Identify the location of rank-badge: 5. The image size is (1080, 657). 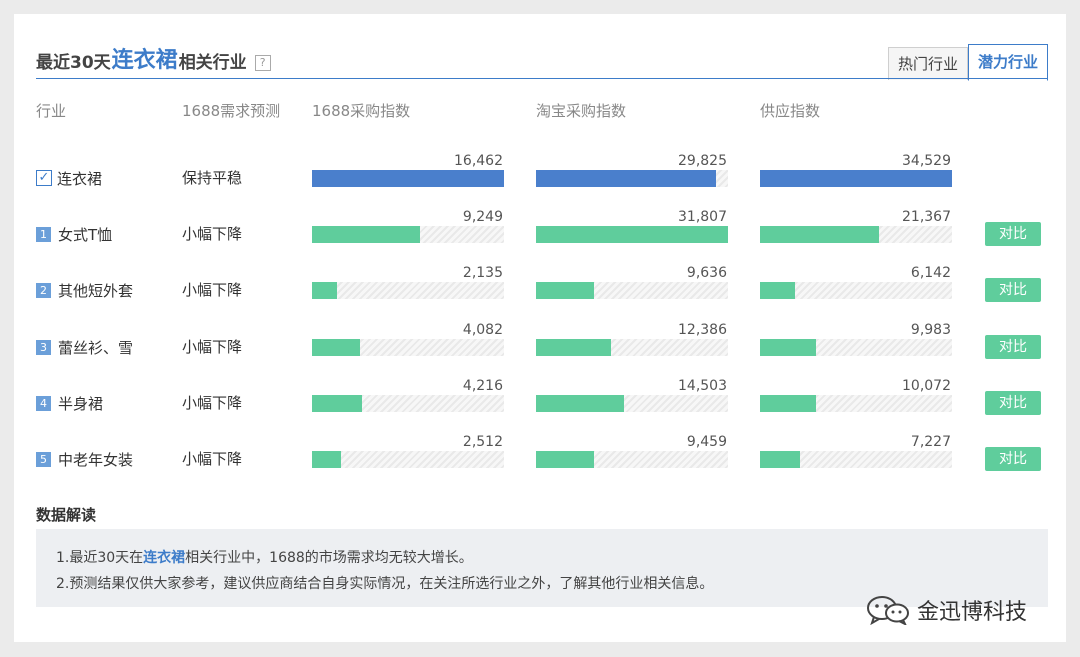
(43, 459).